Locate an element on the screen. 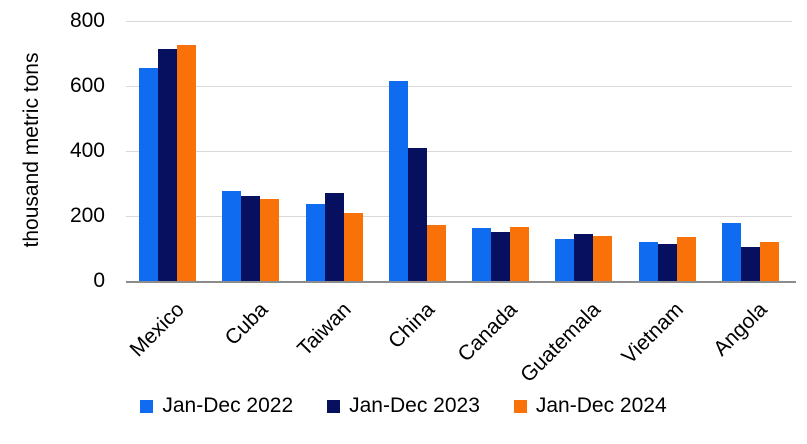 The image size is (807, 444). legend-label: Jan-Dec 2022 is located at coordinates (228, 405).